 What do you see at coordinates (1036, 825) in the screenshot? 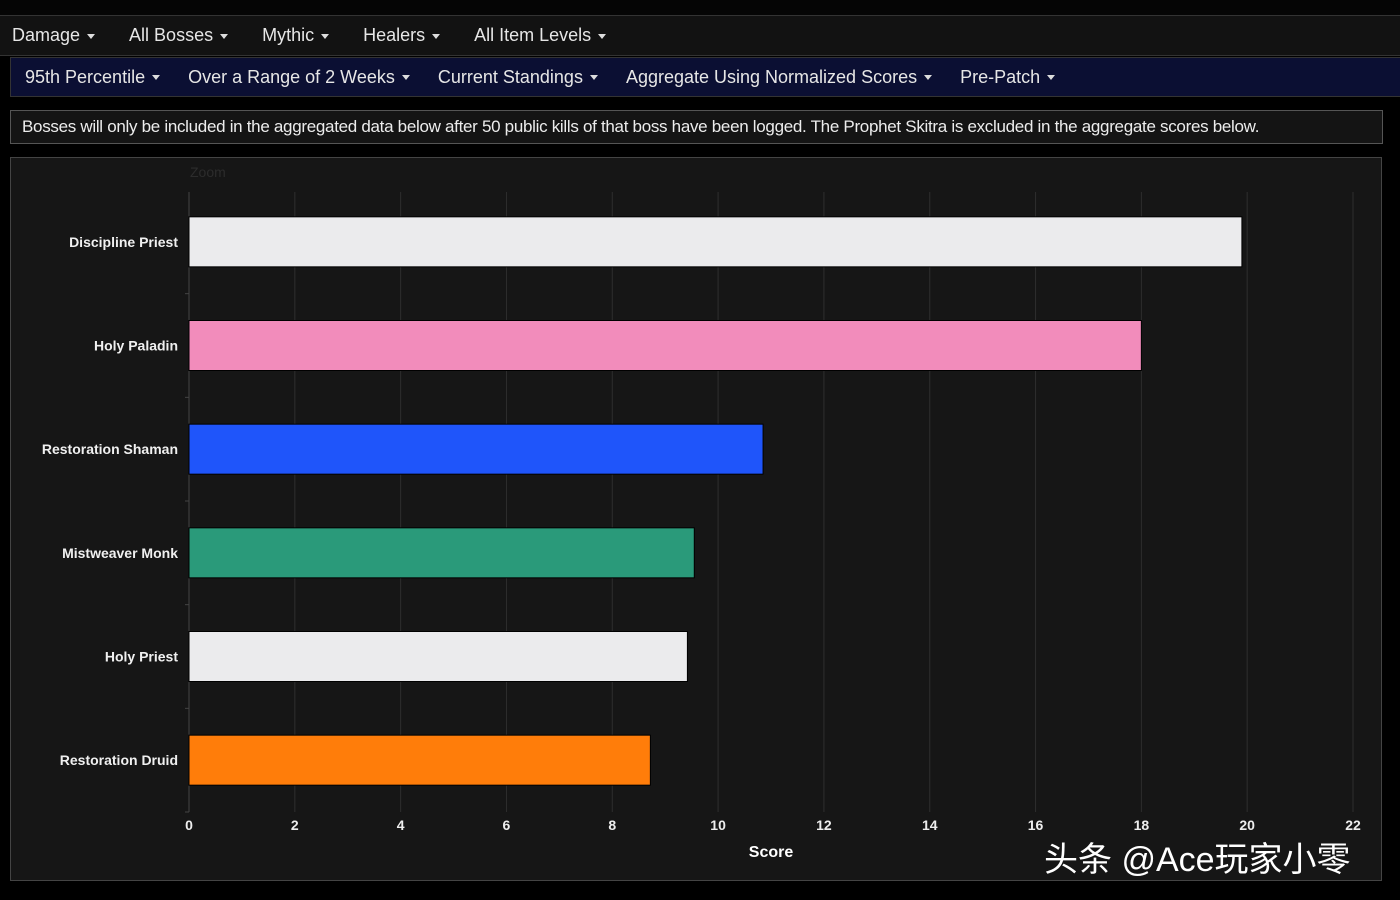
I see `x-tick-label: 16` at bounding box center [1036, 825].